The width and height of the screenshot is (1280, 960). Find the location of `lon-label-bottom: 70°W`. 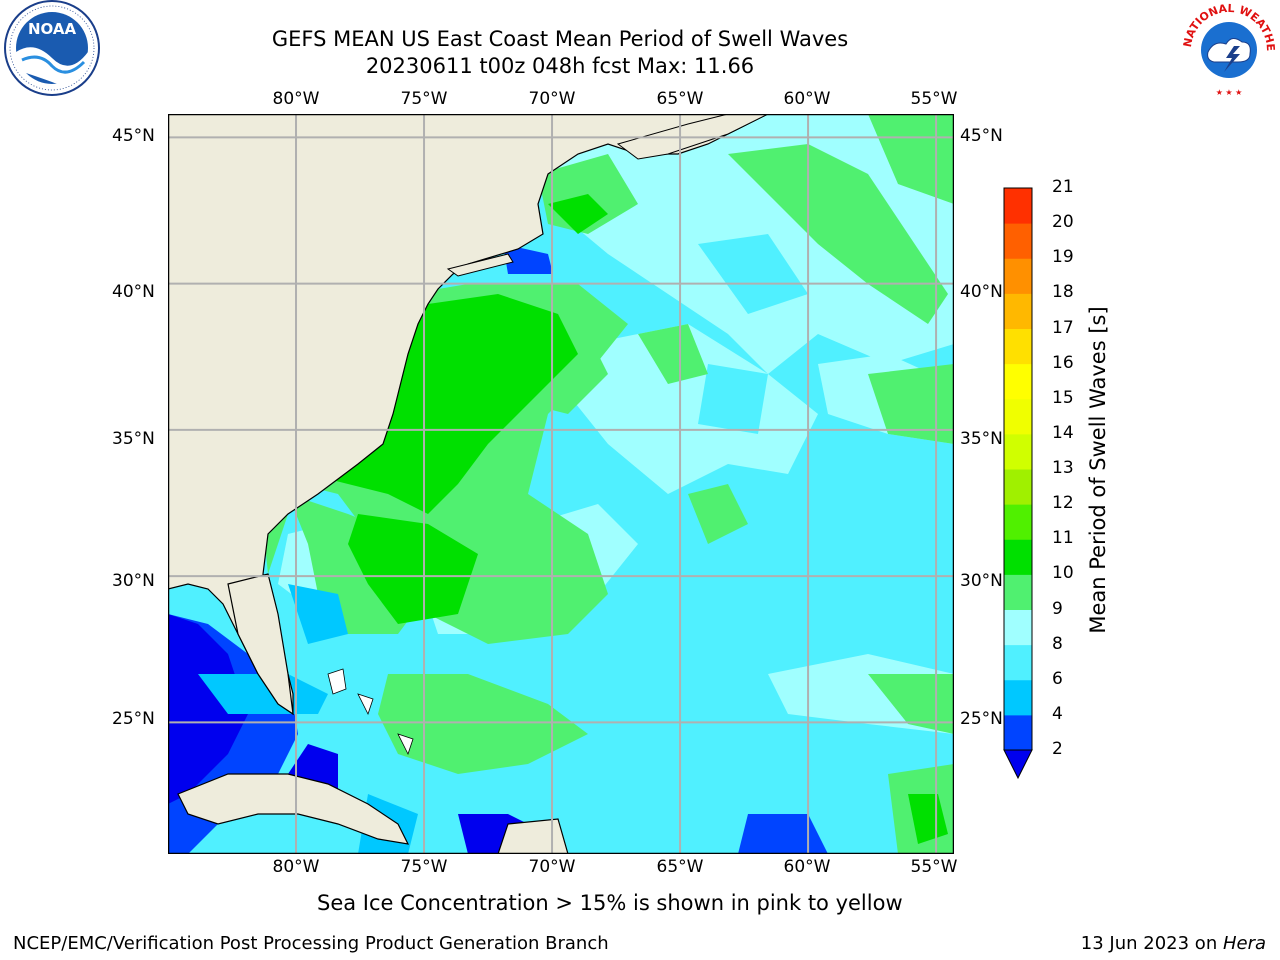

lon-label-bottom: 70°W is located at coordinates (552, 867).